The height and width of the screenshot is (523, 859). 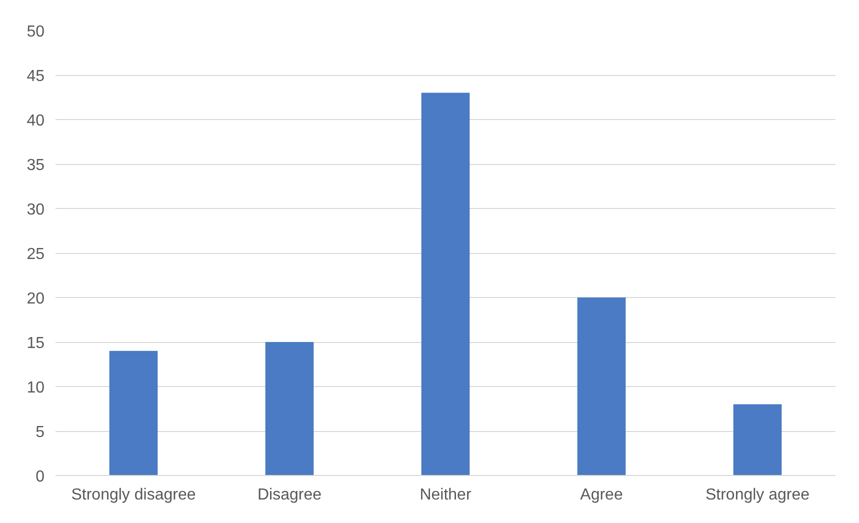 I want to click on y-tick-label: 50, so click(x=35, y=32).